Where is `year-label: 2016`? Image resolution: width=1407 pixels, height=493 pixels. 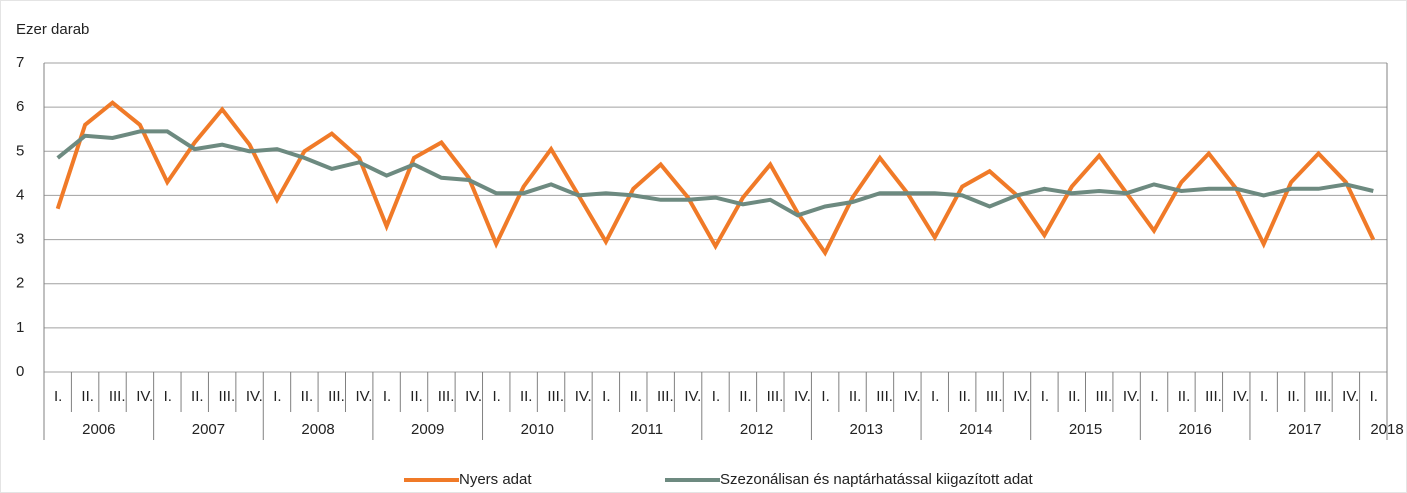
year-label: 2016 is located at coordinates (1194, 429).